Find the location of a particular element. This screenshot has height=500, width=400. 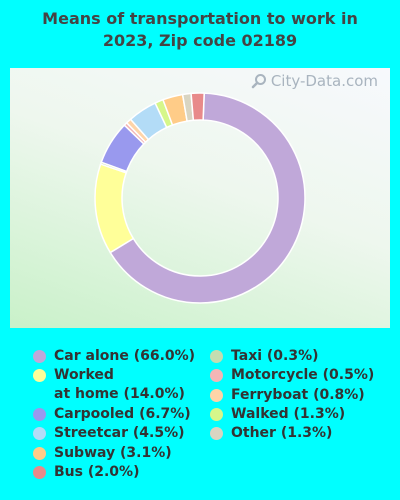

legend-item-streetcar: Streetcar (4.5%) is located at coordinates (109, 433).